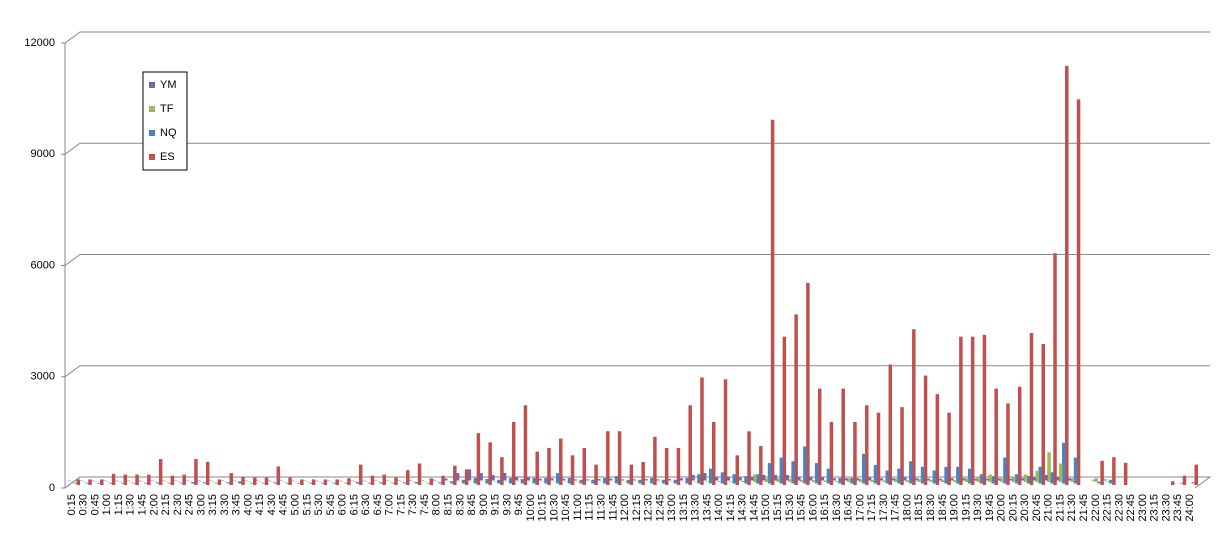 The image size is (1230, 552). What do you see at coordinates (684, 508) in the screenshot?
I see `x-tick-label: 13:15` at bounding box center [684, 508].